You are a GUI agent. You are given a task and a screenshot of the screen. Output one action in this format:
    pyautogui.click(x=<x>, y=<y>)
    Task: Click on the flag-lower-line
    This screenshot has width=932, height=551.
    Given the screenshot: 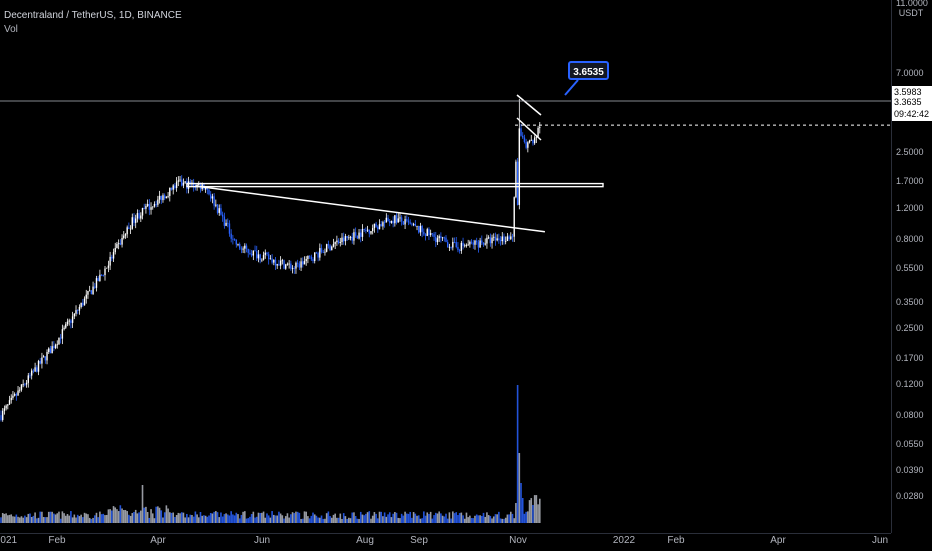 What is the action you would take?
    pyautogui.click(x=529, y=129)
    